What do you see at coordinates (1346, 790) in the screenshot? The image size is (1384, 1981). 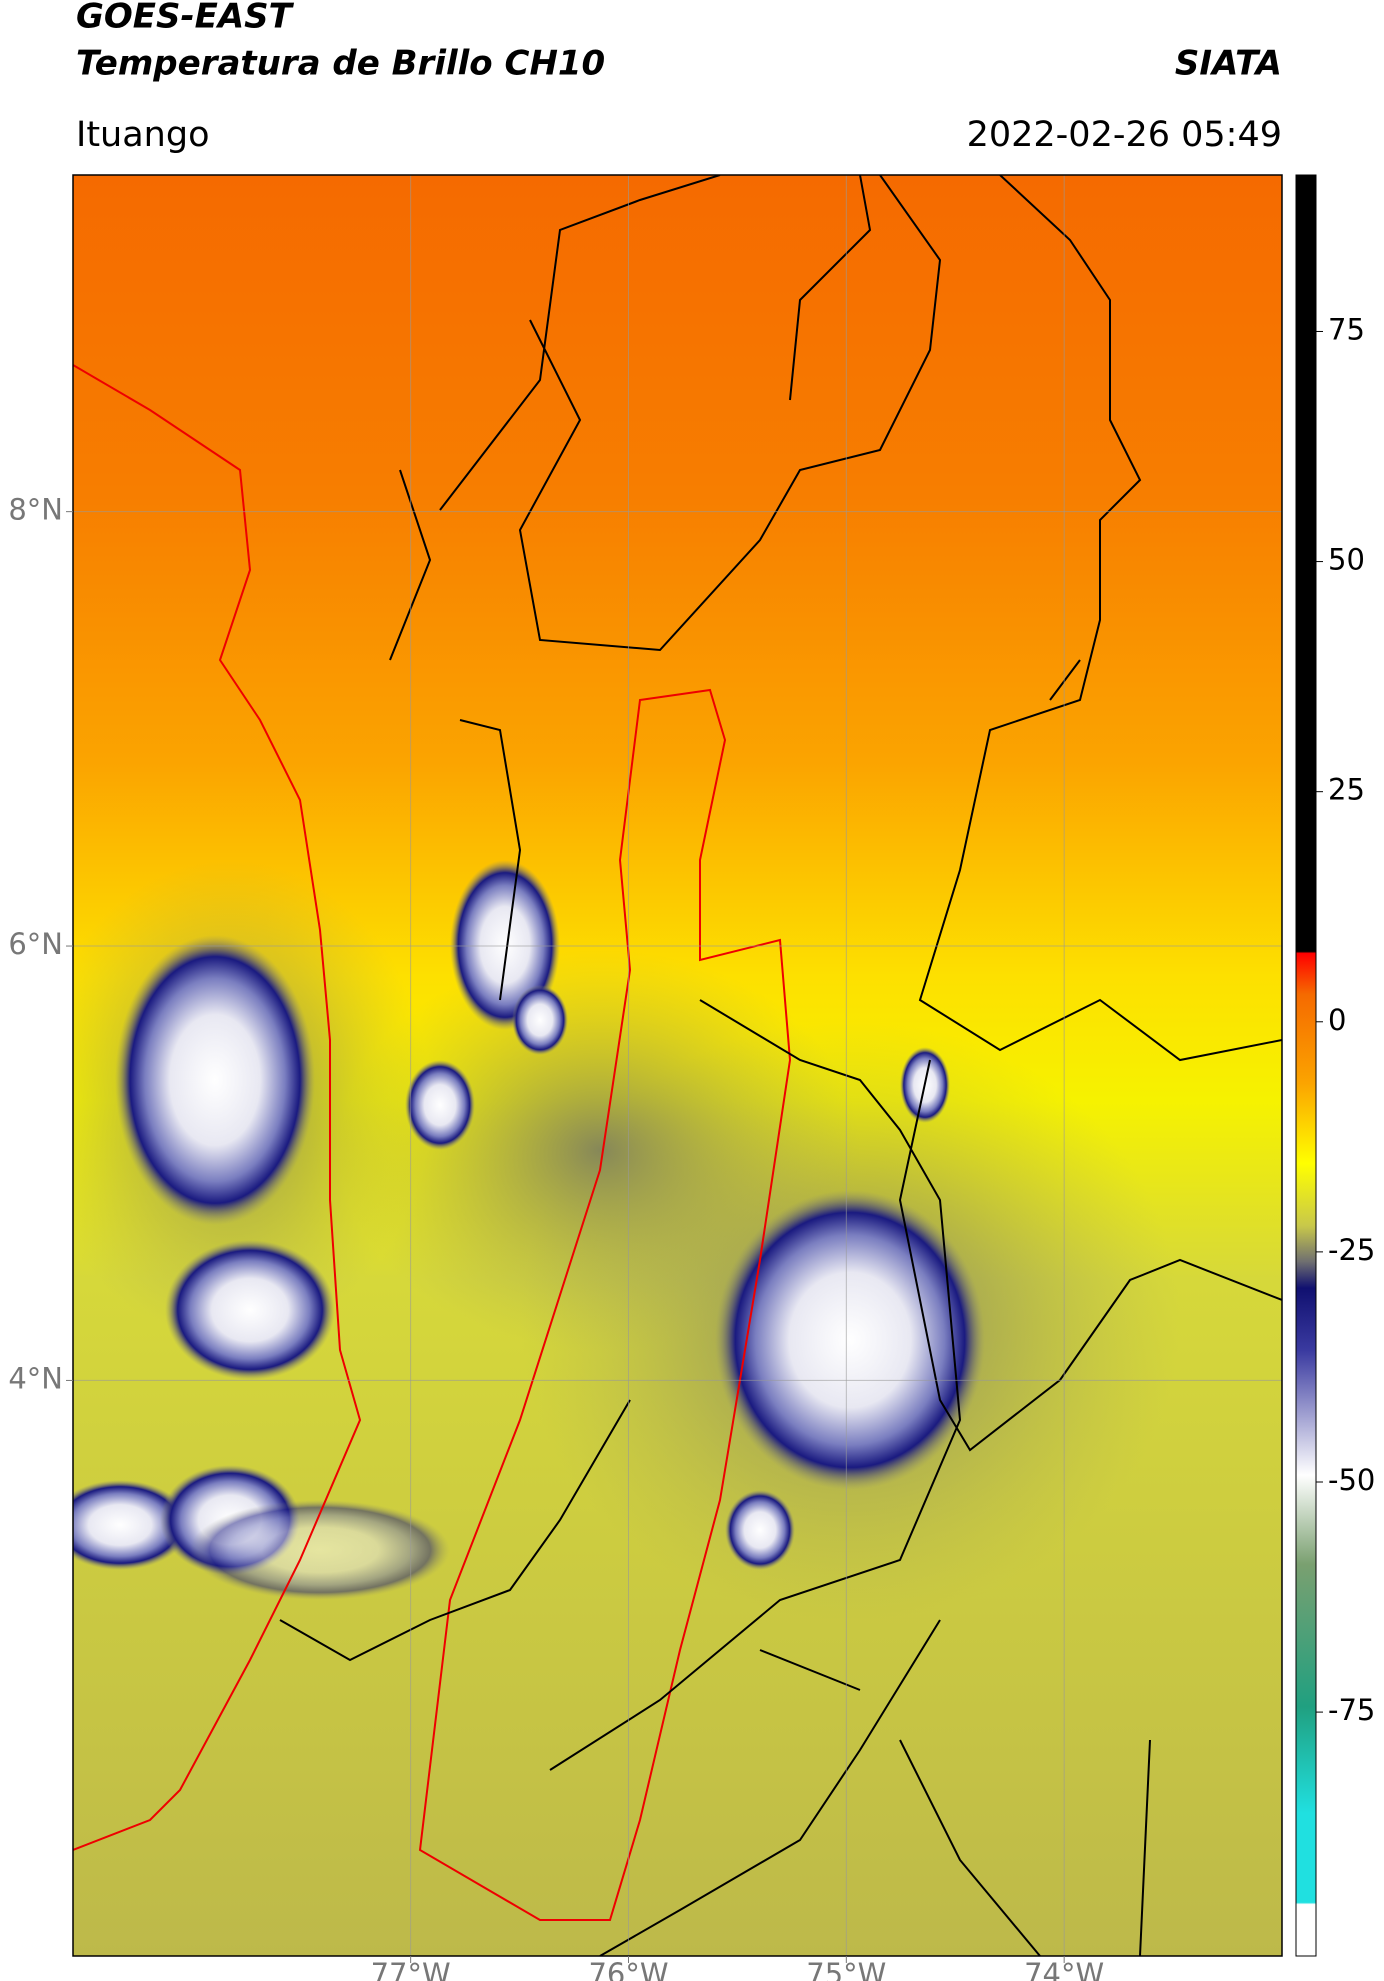 I see `colorbar-tick-label: 25` at bounding box center [1346, 790].